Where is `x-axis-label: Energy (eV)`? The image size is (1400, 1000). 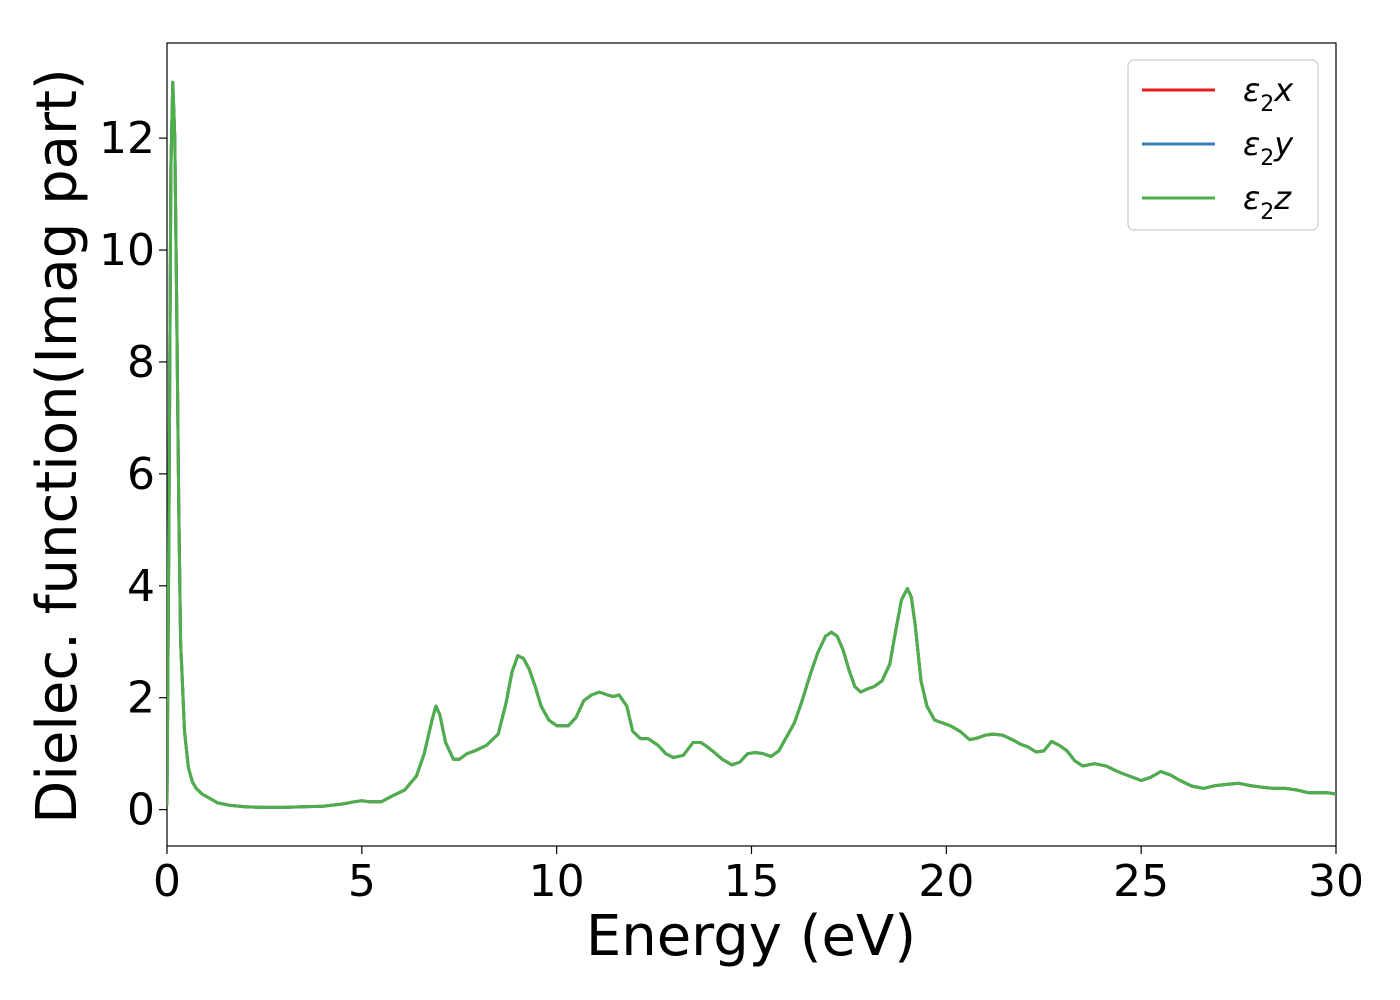 x-axis-label: Energy (eV) is located at coordinates (751, 936).